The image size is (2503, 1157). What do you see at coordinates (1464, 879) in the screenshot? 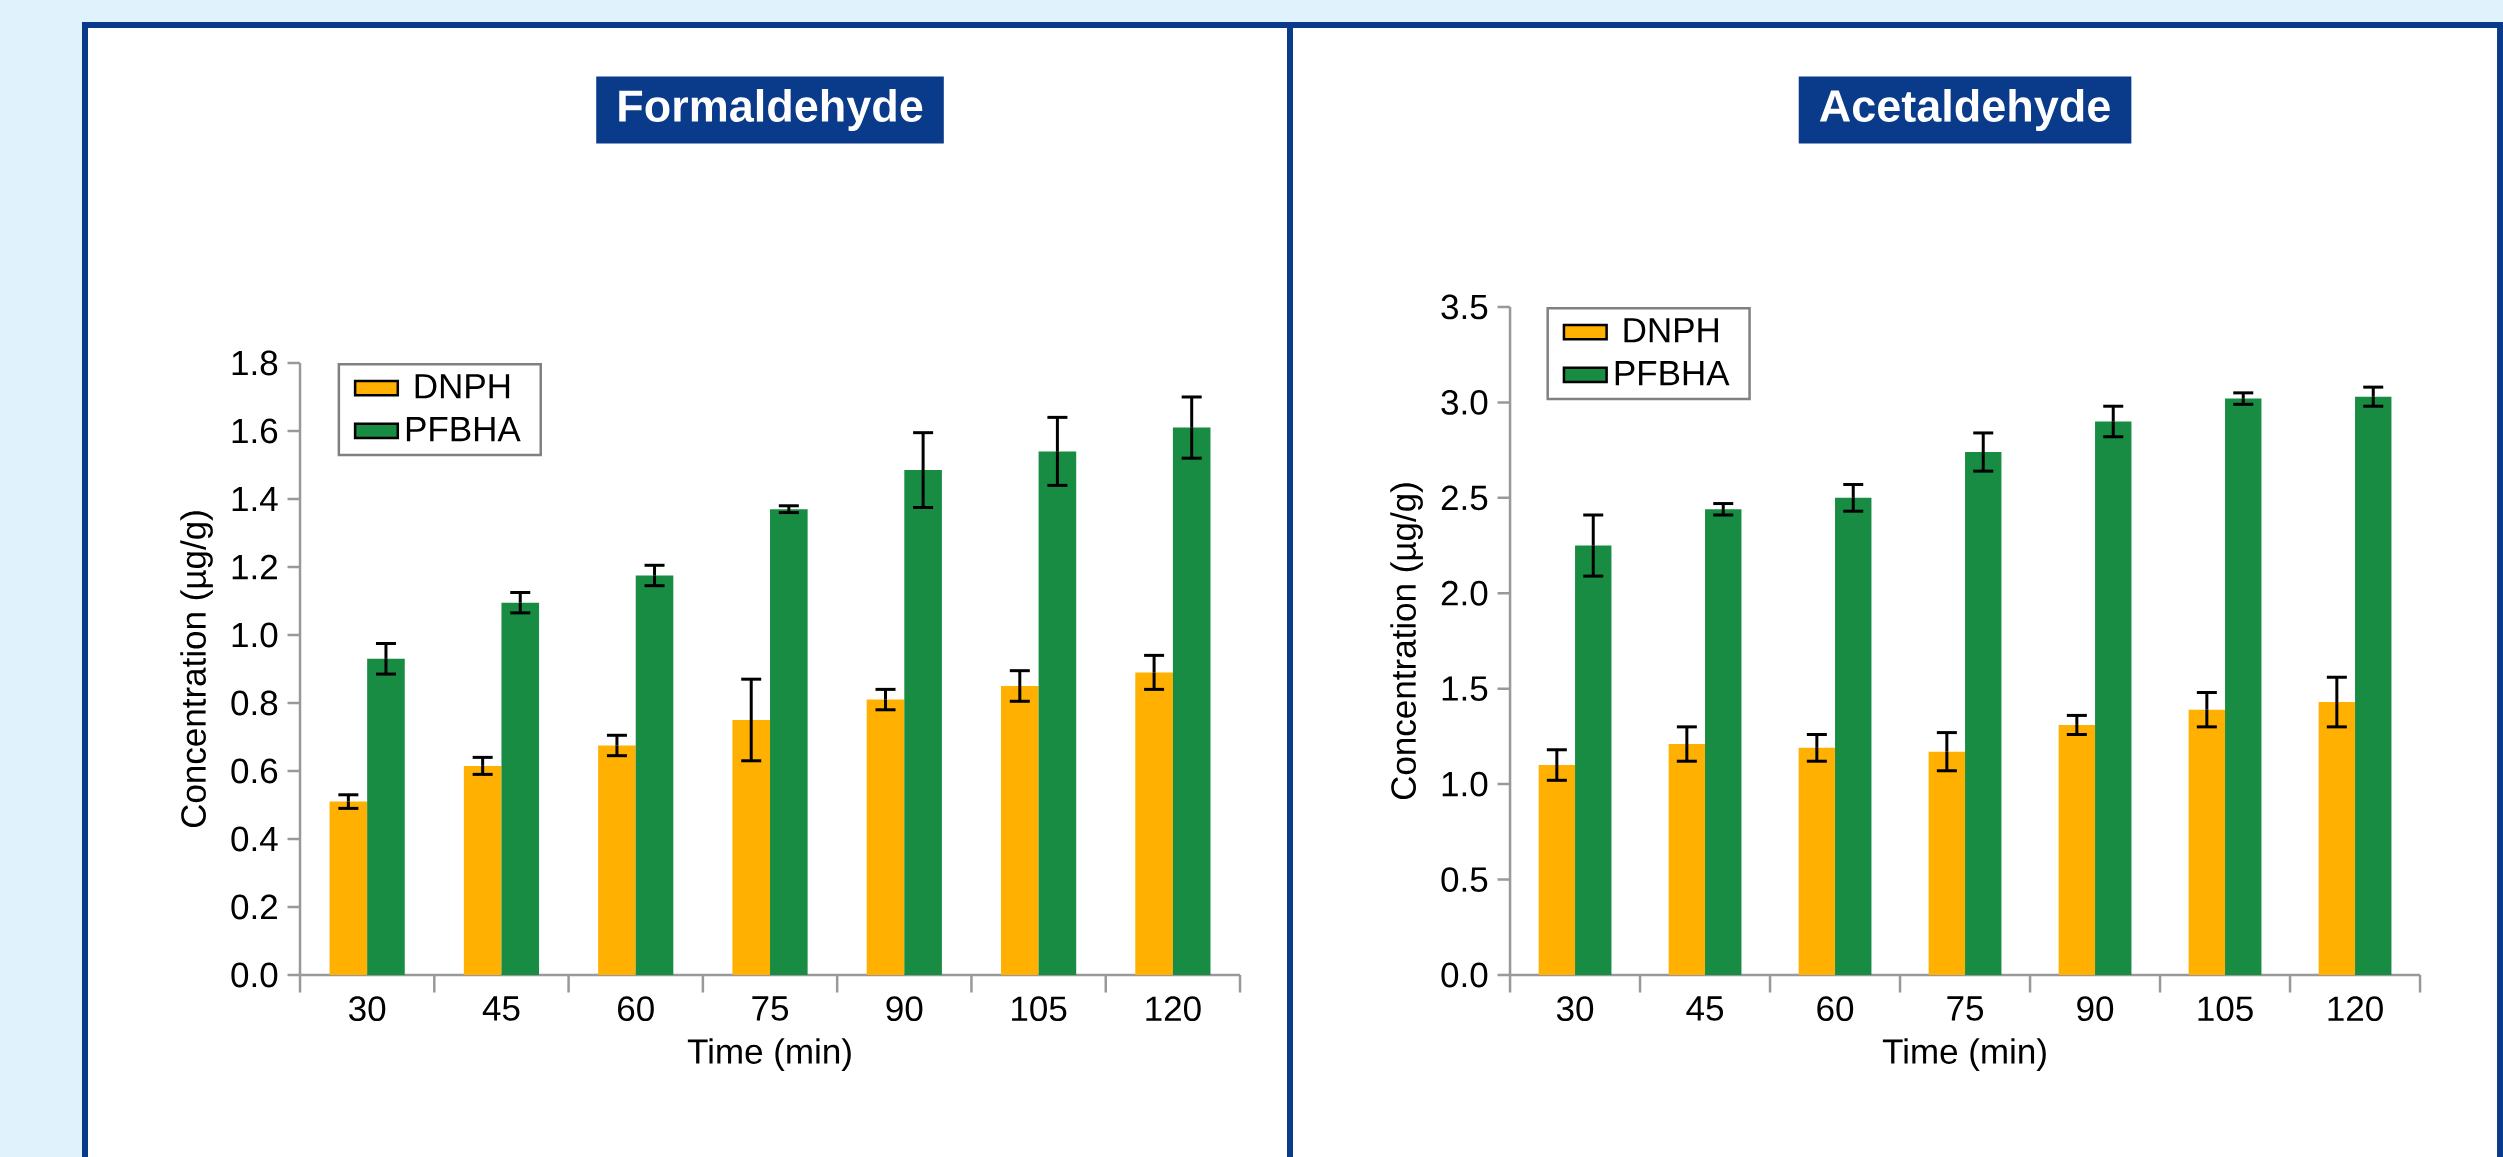
I see `y-tick-label: 0.5` at bounding box center [1464, 879].